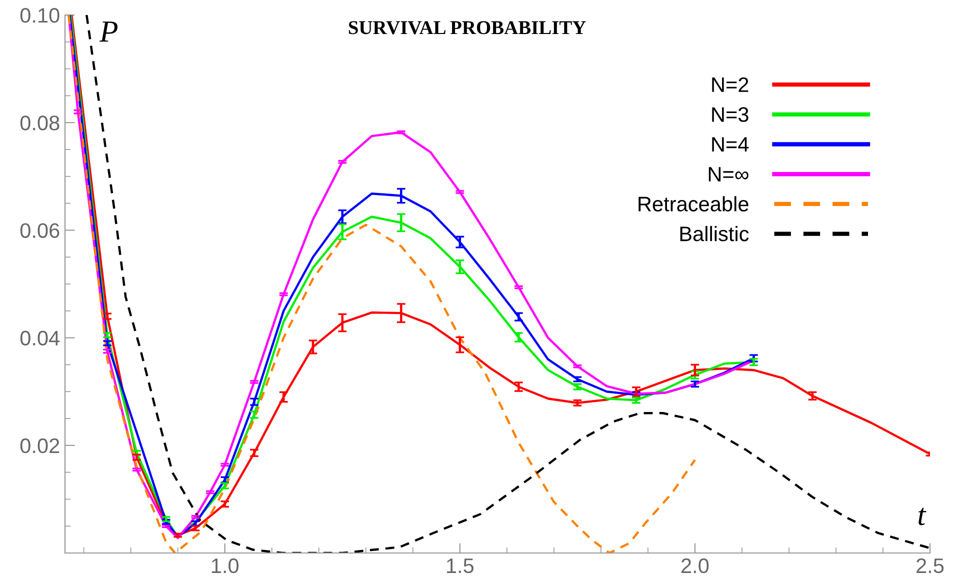 The height and width of the screenshot is (587, 963). I want to click on legend-label: N=2, so click(730, 84).